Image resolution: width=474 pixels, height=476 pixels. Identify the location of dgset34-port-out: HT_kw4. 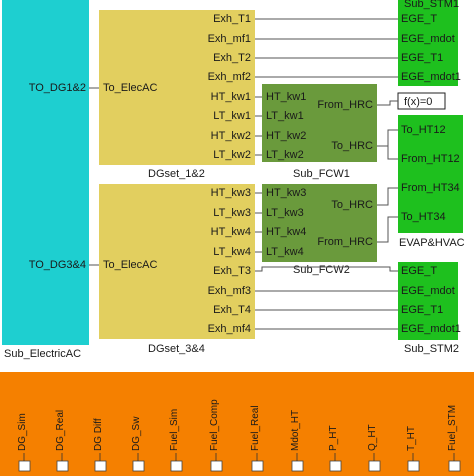
(231, 232).